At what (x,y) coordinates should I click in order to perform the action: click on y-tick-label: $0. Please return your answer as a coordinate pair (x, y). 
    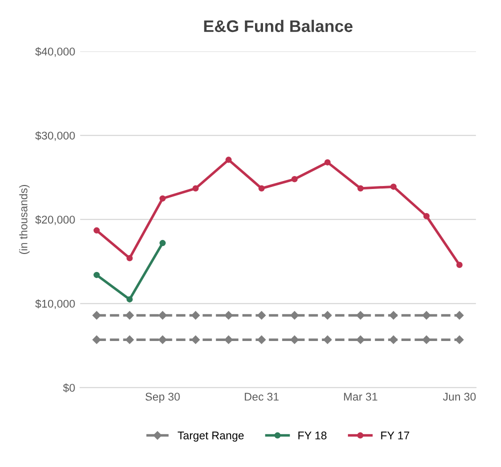
    Looking at the image, I should click on (69, 387).